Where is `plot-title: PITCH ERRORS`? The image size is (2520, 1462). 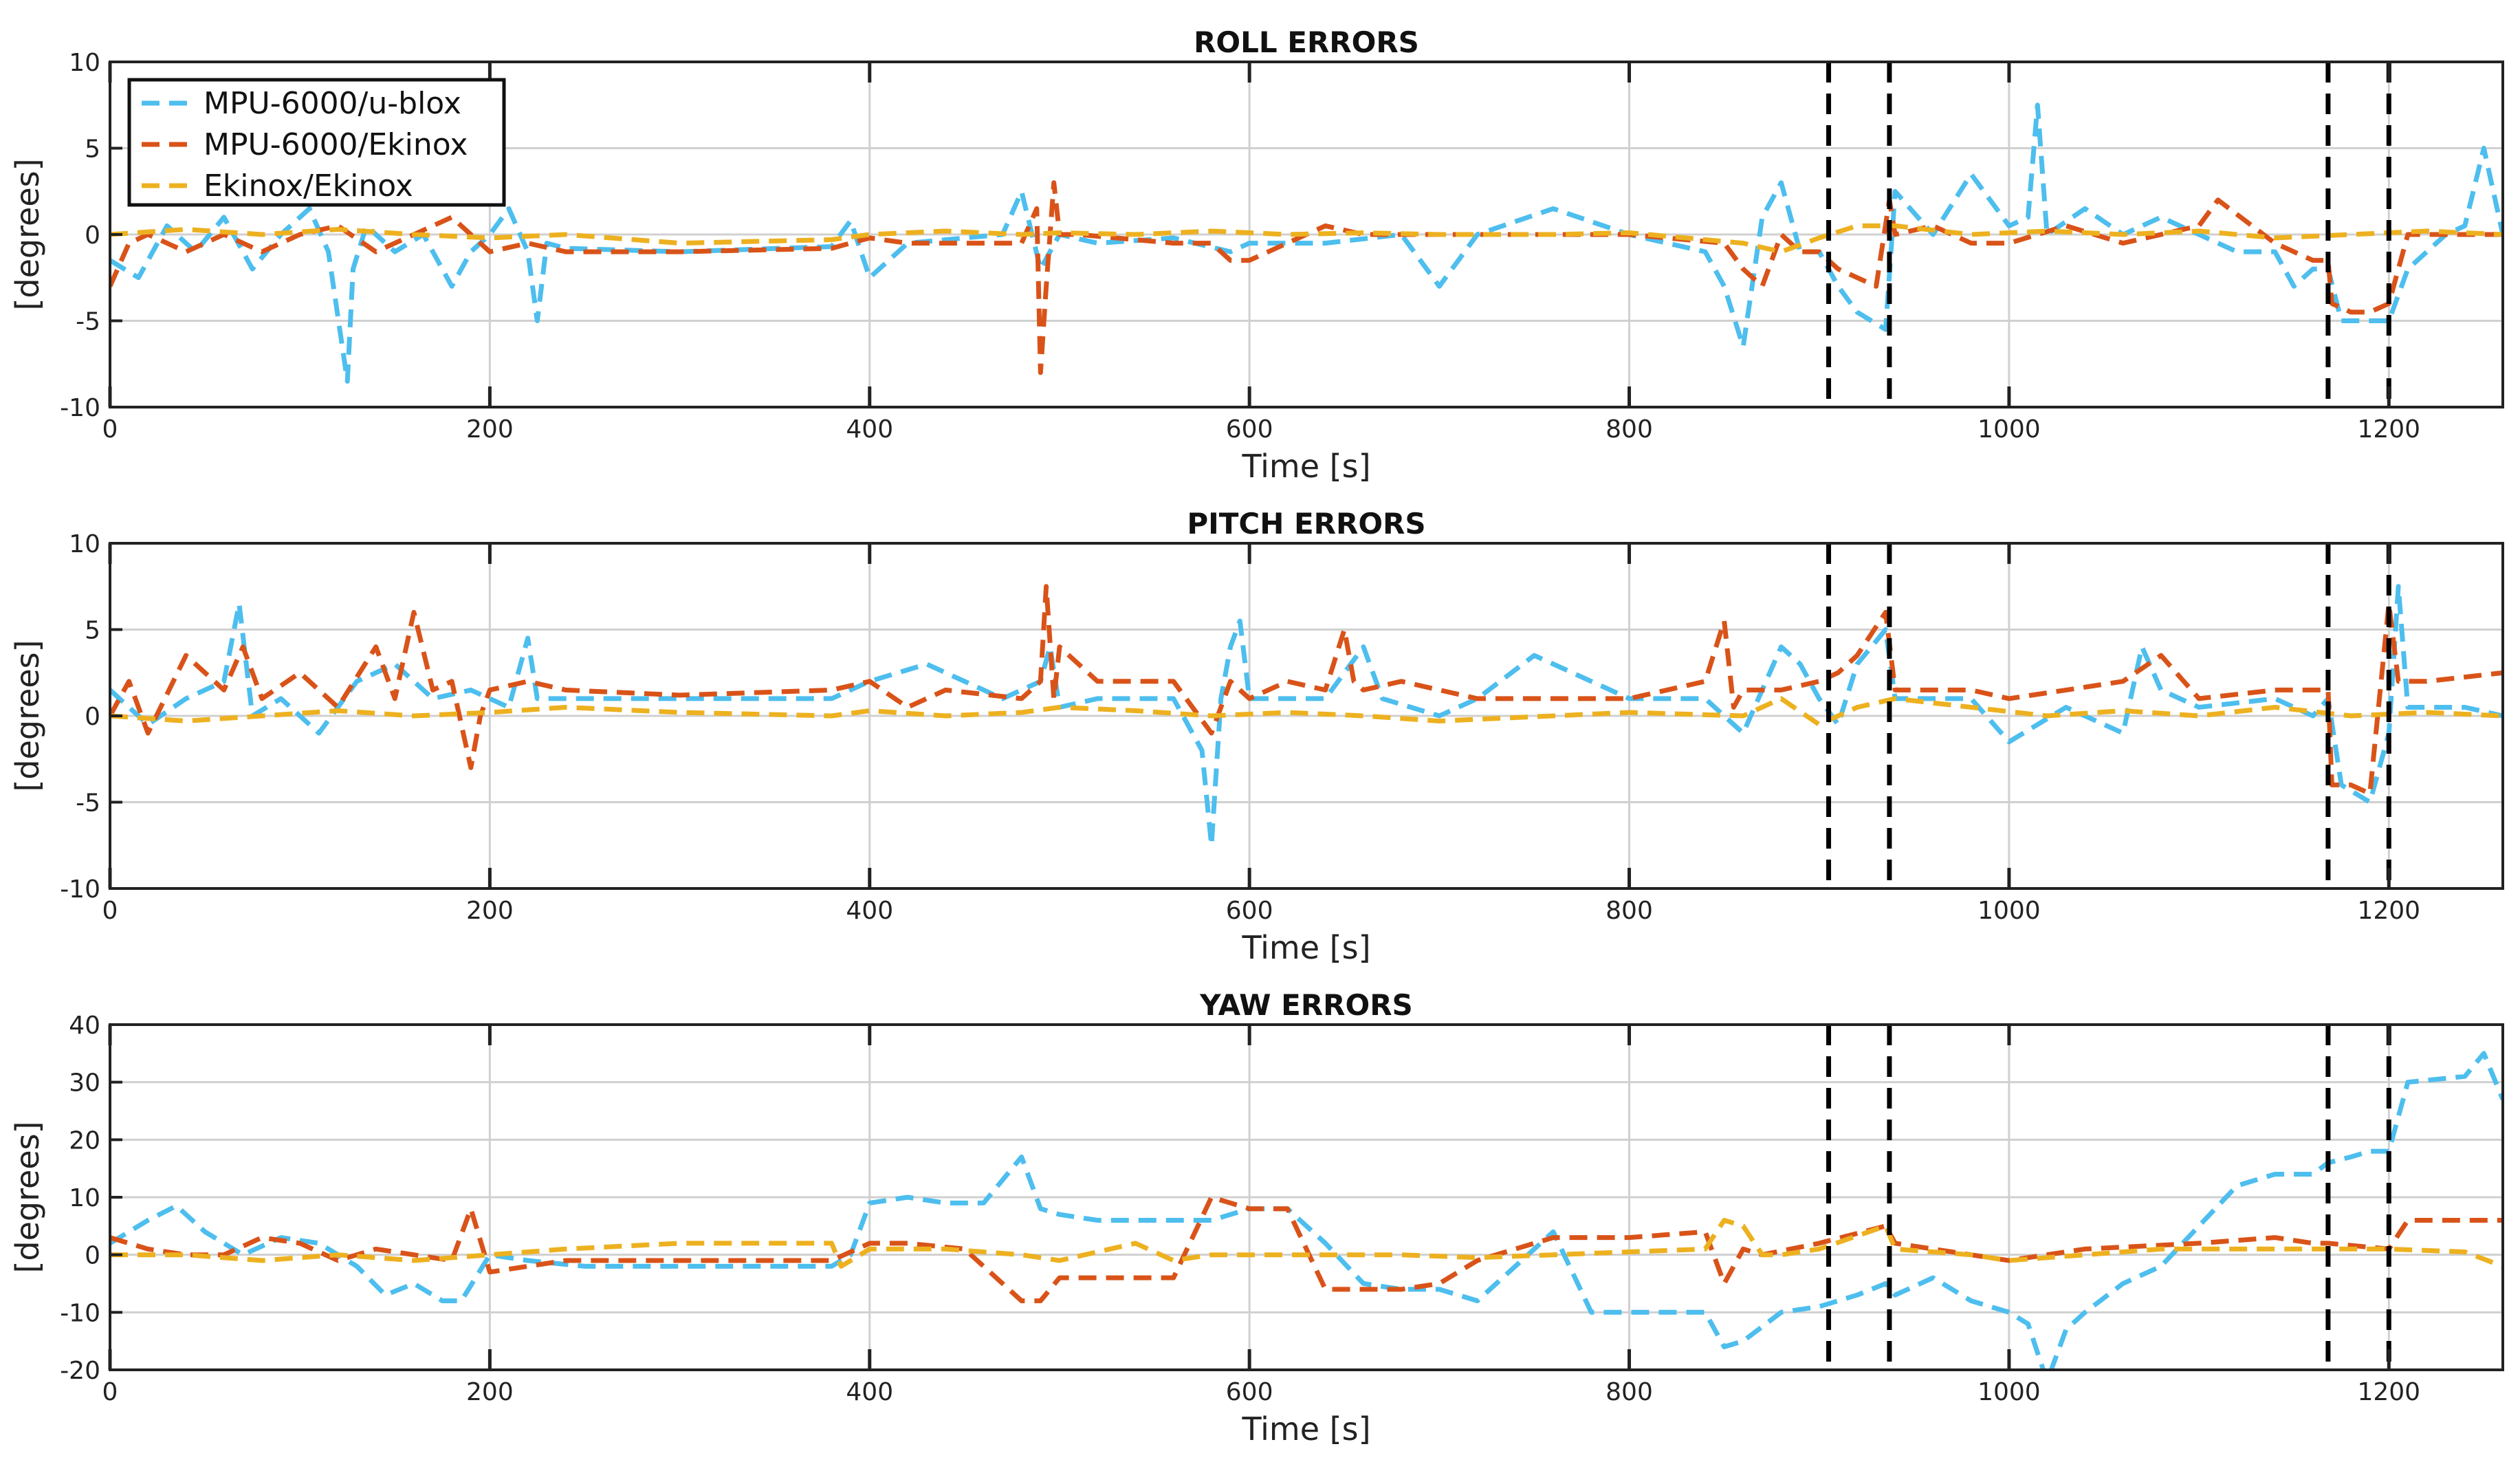 plot-title: PITCH ERRORS is located at coordinates (1306, 524).